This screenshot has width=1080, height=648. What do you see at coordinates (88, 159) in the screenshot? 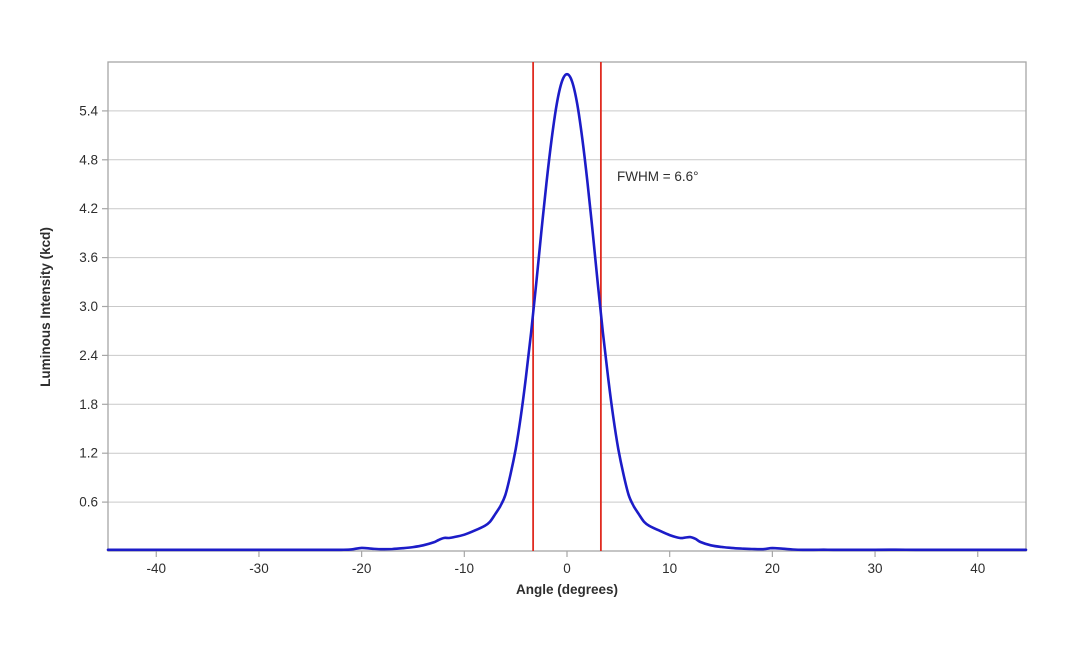
I see `y-tick-label: 4.8` at bounding box center [88, 159].